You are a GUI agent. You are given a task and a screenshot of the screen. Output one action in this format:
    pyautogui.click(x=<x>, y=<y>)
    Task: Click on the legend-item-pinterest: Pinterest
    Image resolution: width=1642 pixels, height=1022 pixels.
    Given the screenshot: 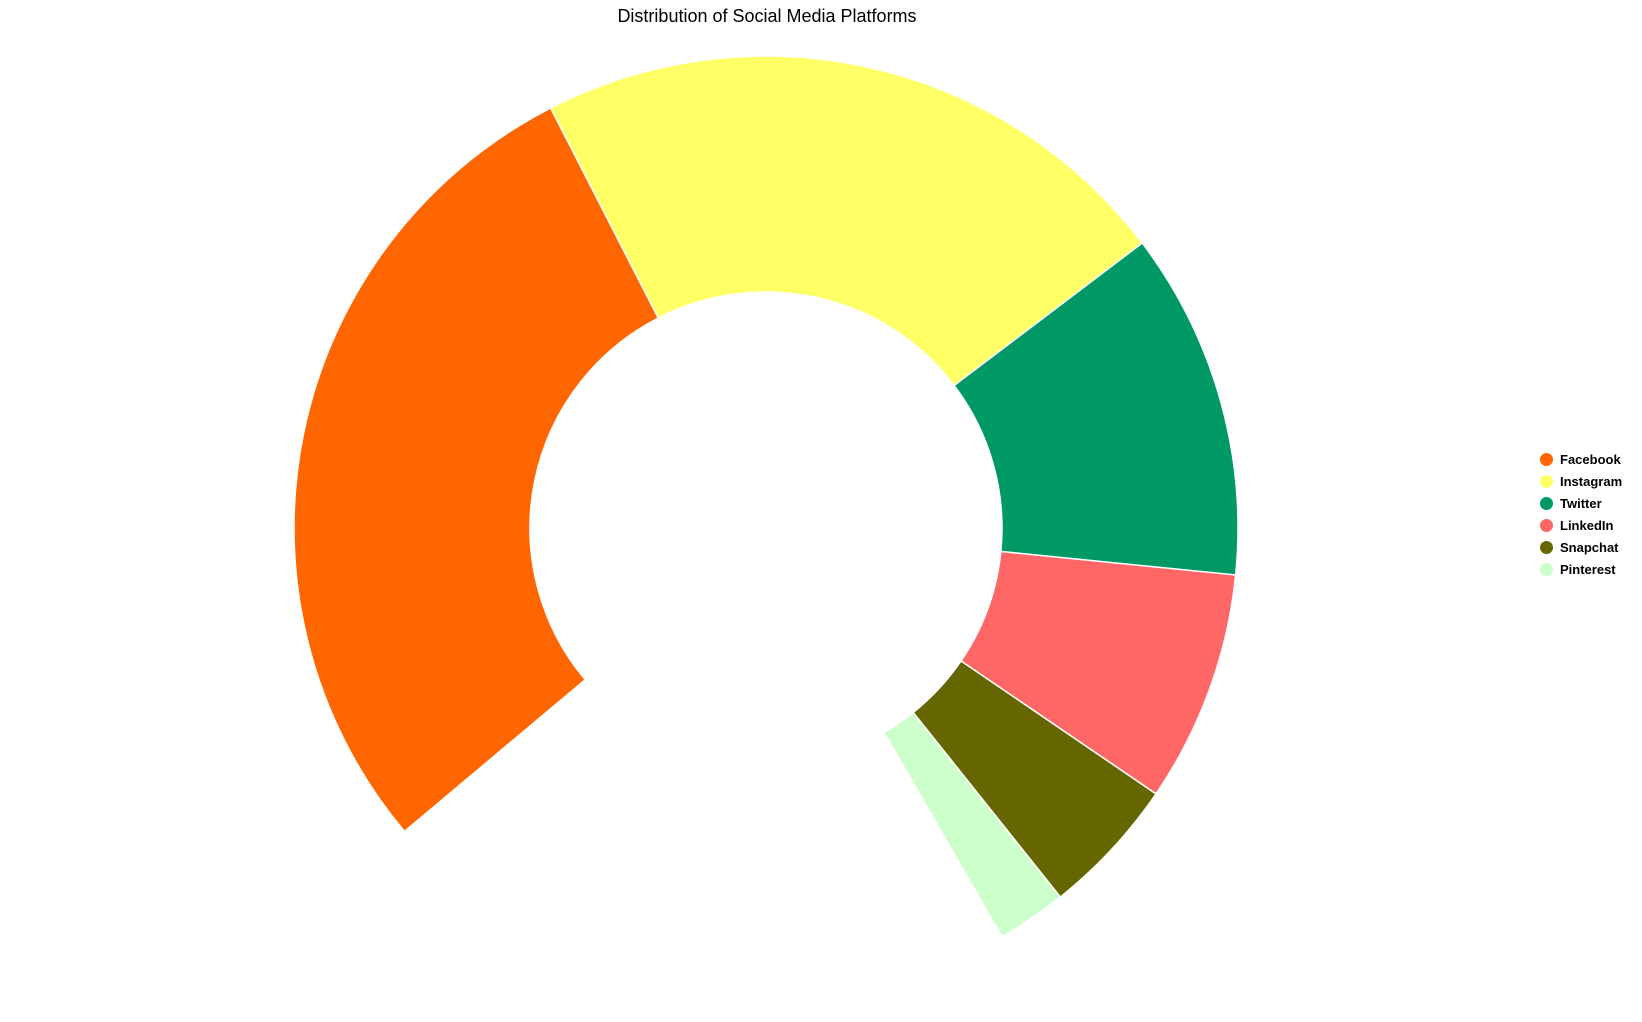 What is the action you would take?
    pyautogui.click(x=1581, y=569)
    